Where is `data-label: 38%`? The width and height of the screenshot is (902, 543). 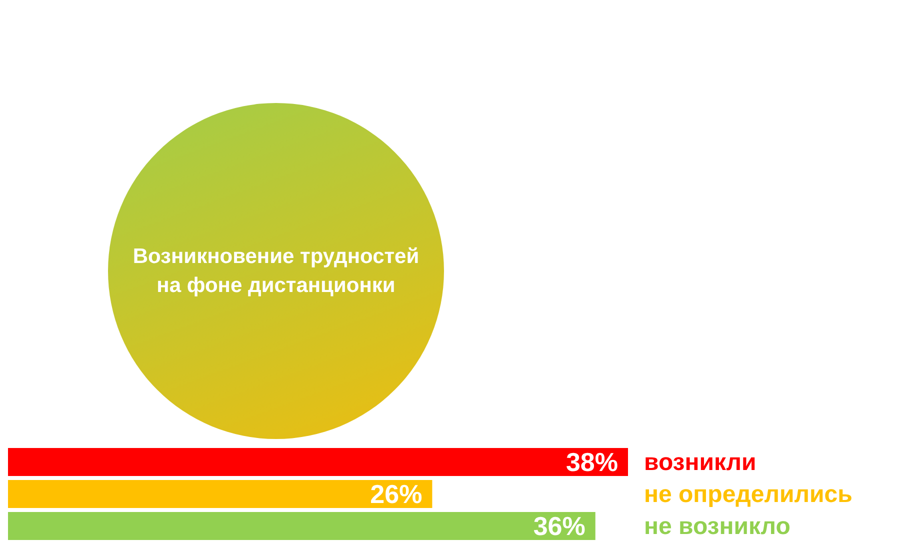 data-label: 38% is located at coordinates (592, 462).